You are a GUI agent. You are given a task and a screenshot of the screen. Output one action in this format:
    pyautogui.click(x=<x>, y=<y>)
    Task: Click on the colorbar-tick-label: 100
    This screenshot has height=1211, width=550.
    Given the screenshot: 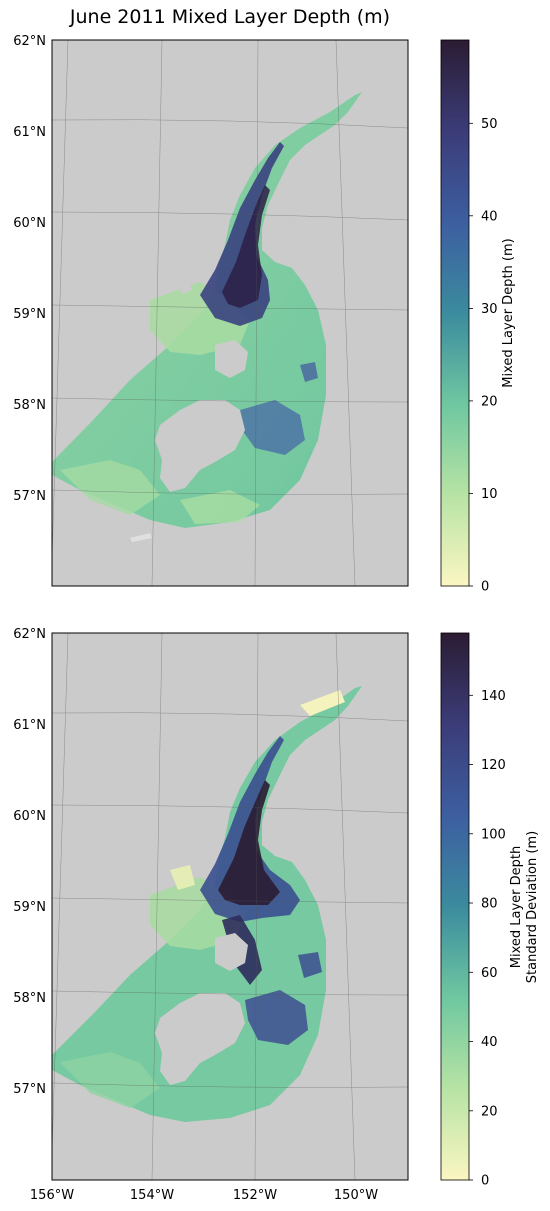 What is the action you would take?
    pyautogui.click(x=493, y=834)
    